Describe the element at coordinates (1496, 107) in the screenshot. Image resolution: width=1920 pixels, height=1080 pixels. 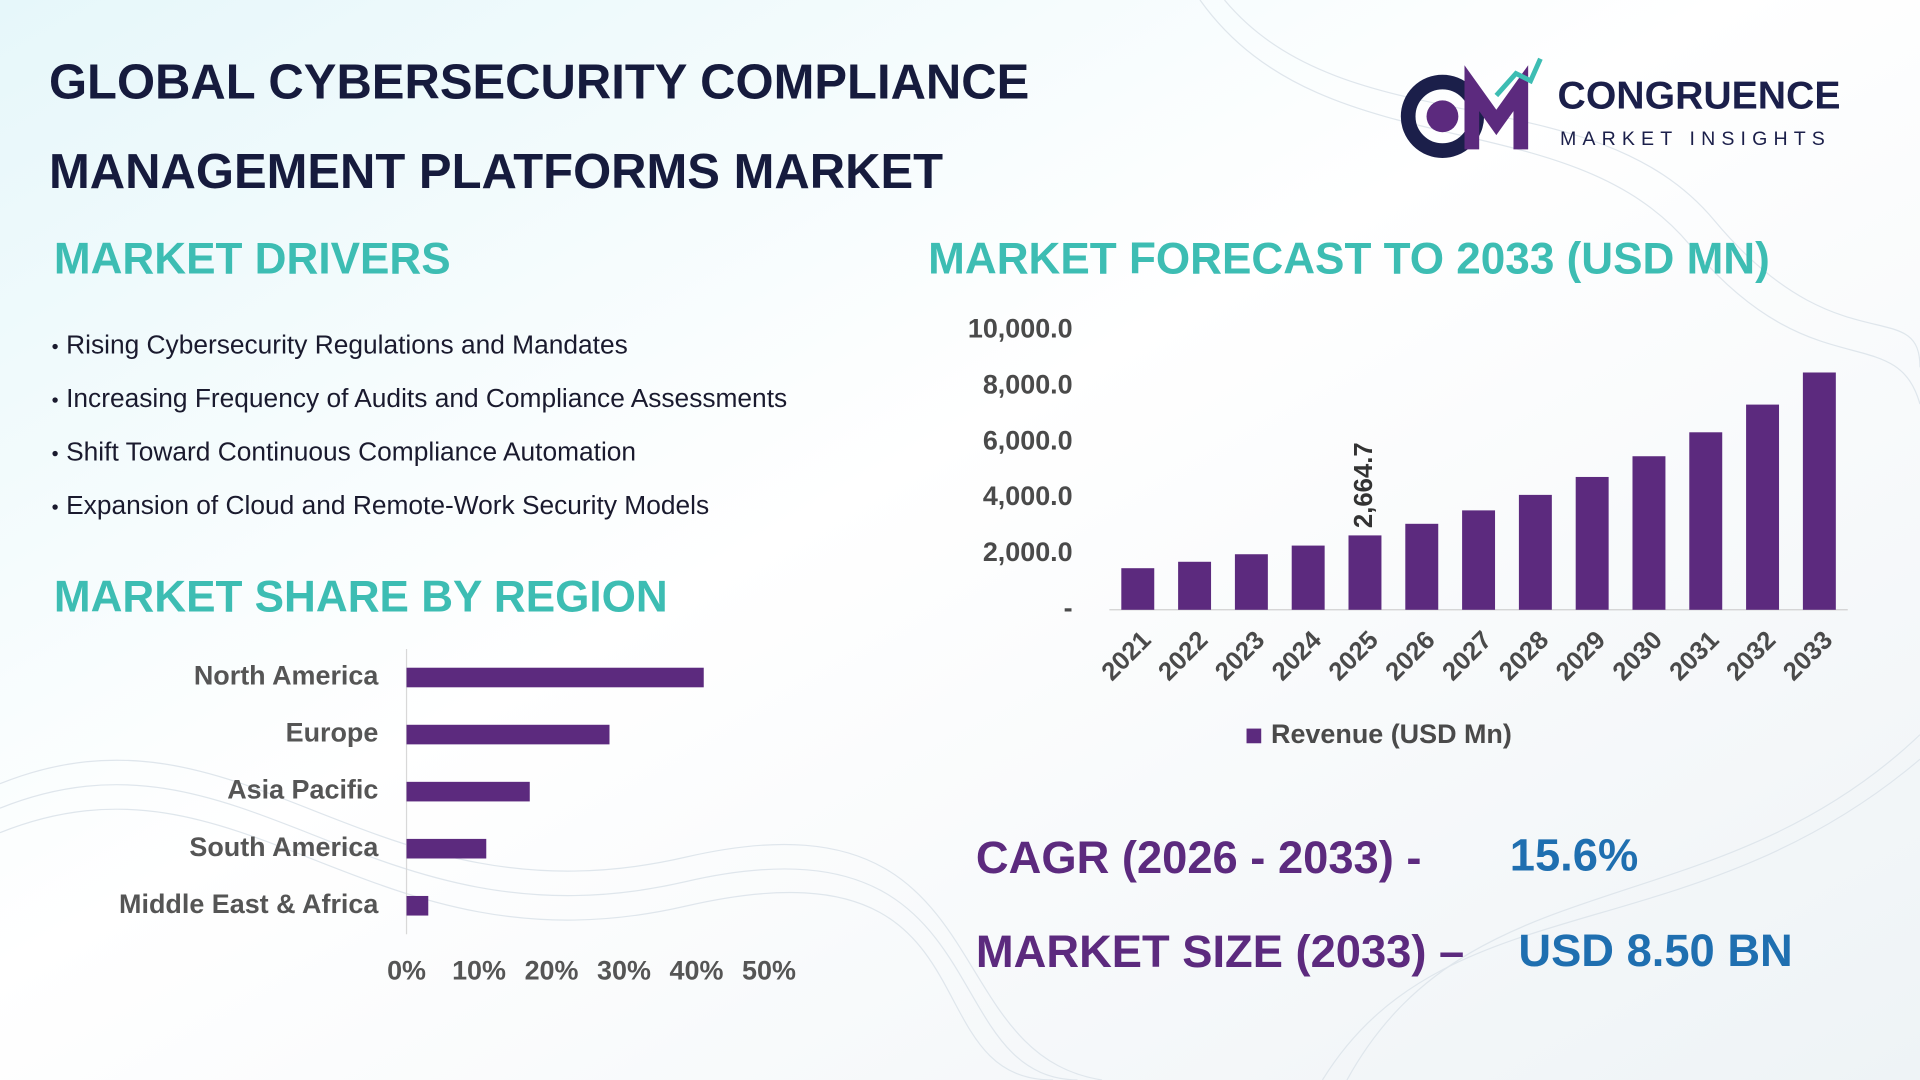
I see `logo-m` at that location.